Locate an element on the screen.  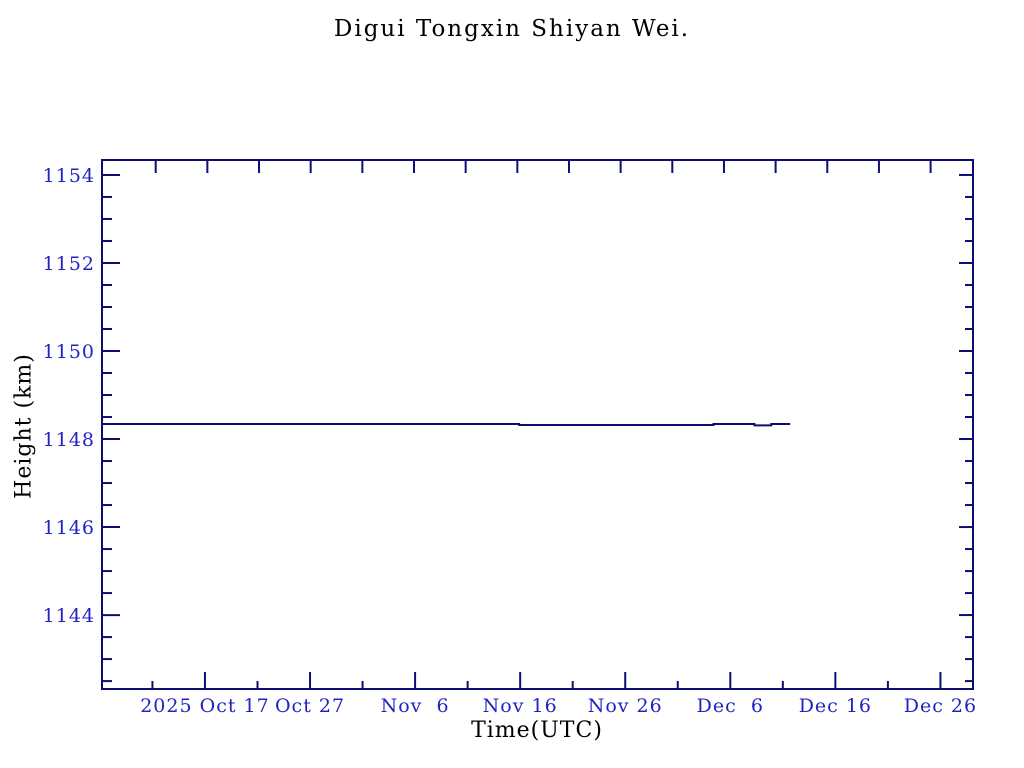
y-tick-label: 1148 is located at coordinates (69, 440).